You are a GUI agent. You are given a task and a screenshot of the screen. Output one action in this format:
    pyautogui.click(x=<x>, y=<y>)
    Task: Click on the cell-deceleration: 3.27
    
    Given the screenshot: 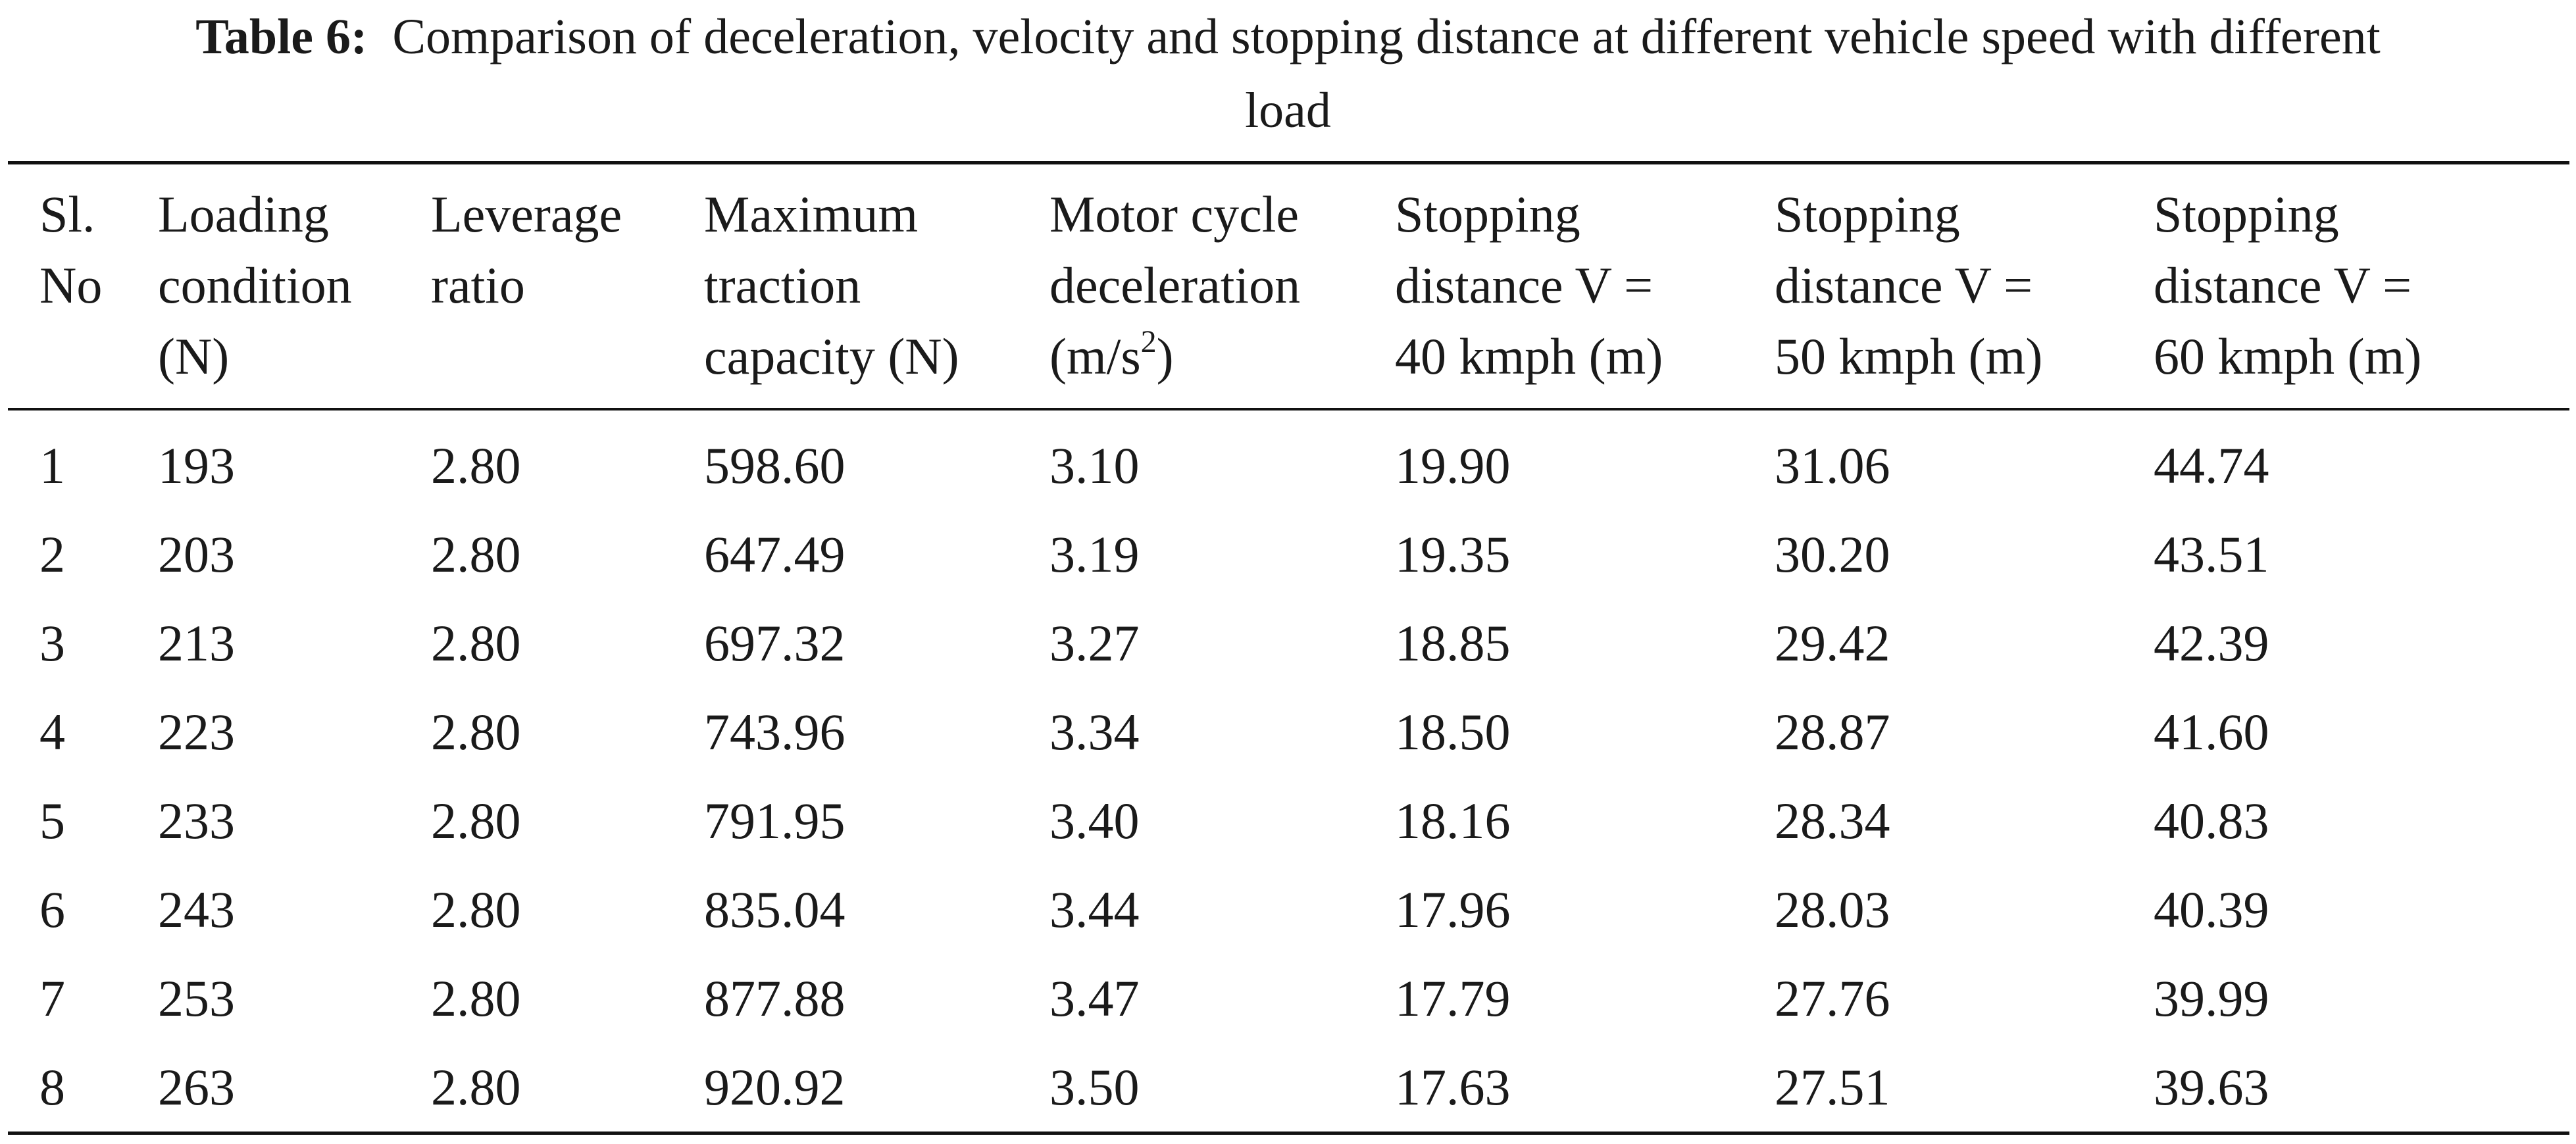 What is the action you would take?
    pyautogui.click(x=1094, y=643)
    